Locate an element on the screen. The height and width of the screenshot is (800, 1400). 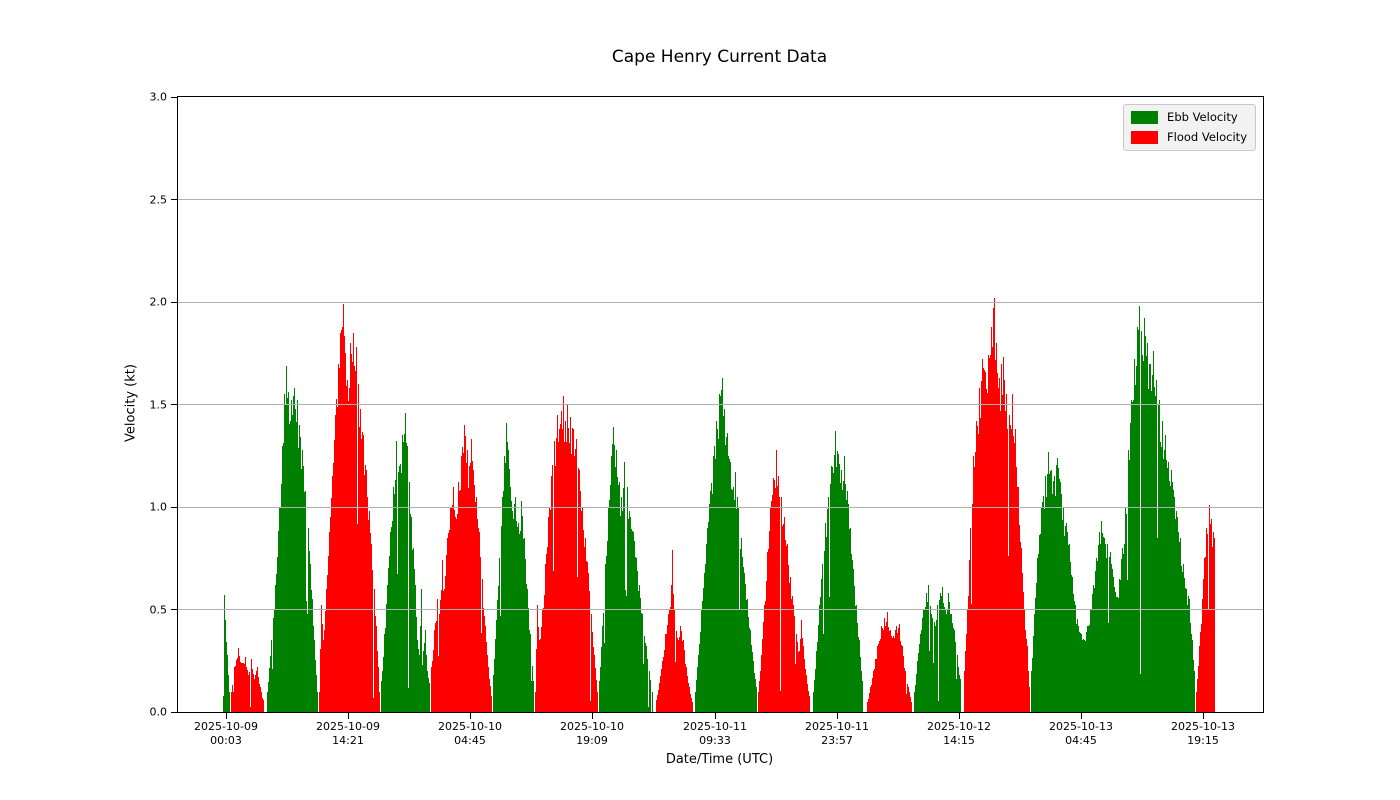
y-tick-label: 0.5 is located at coordinates (158, 609).